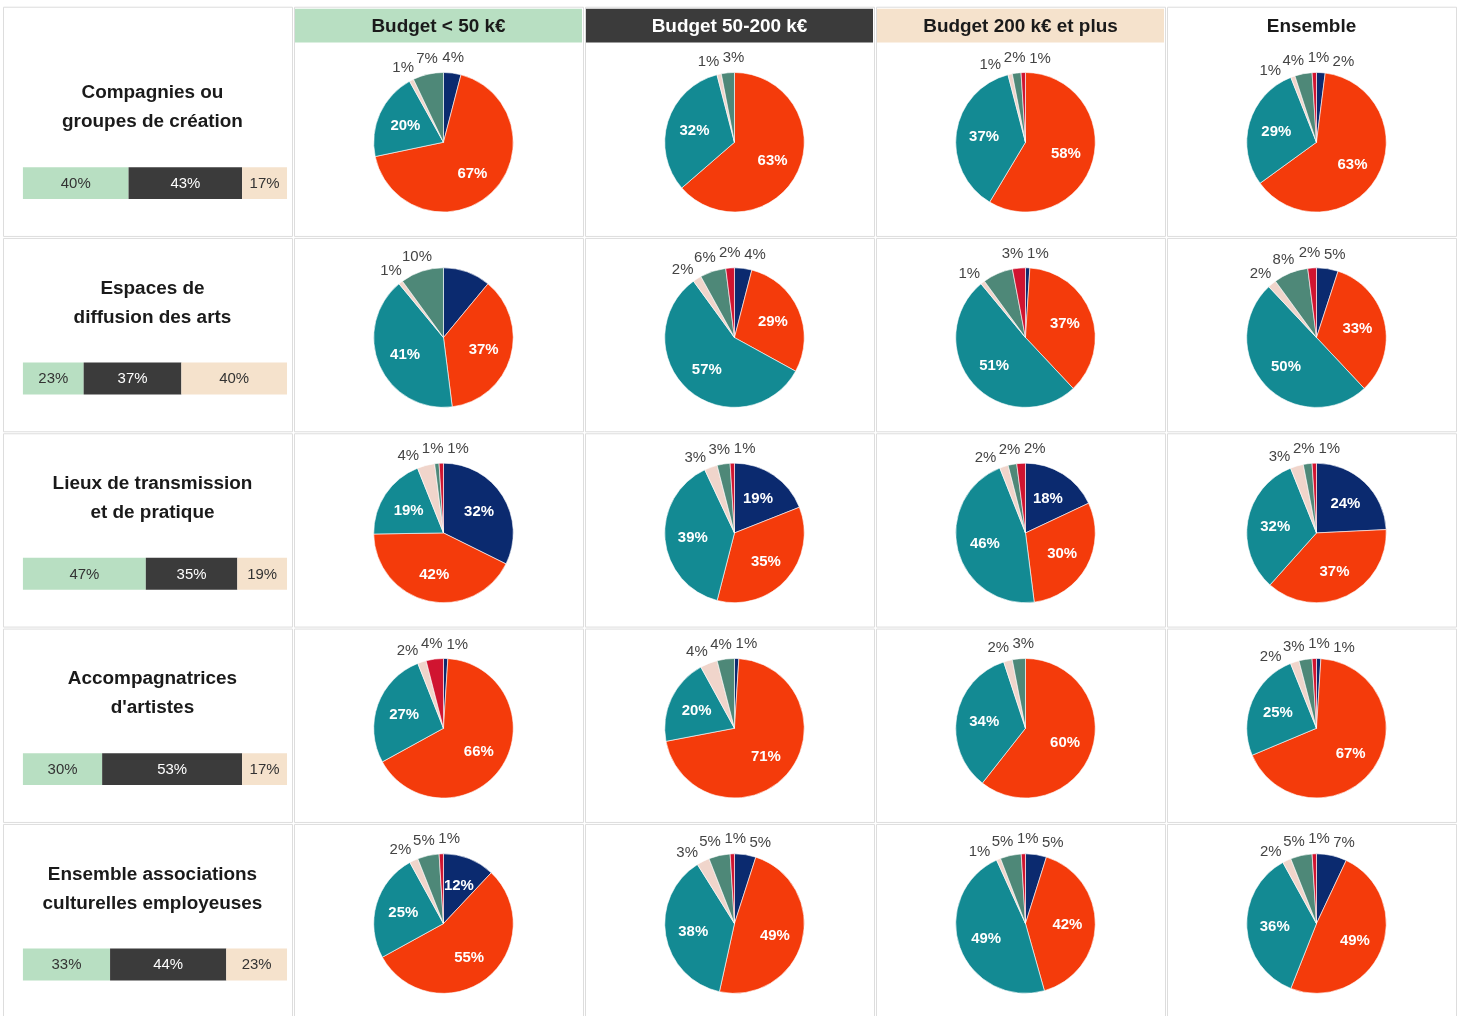  What do you see at coordinates (1311, 25) in the screenshot?
I see `chart-title: Ensemble` at bounding box center [1311, 25].